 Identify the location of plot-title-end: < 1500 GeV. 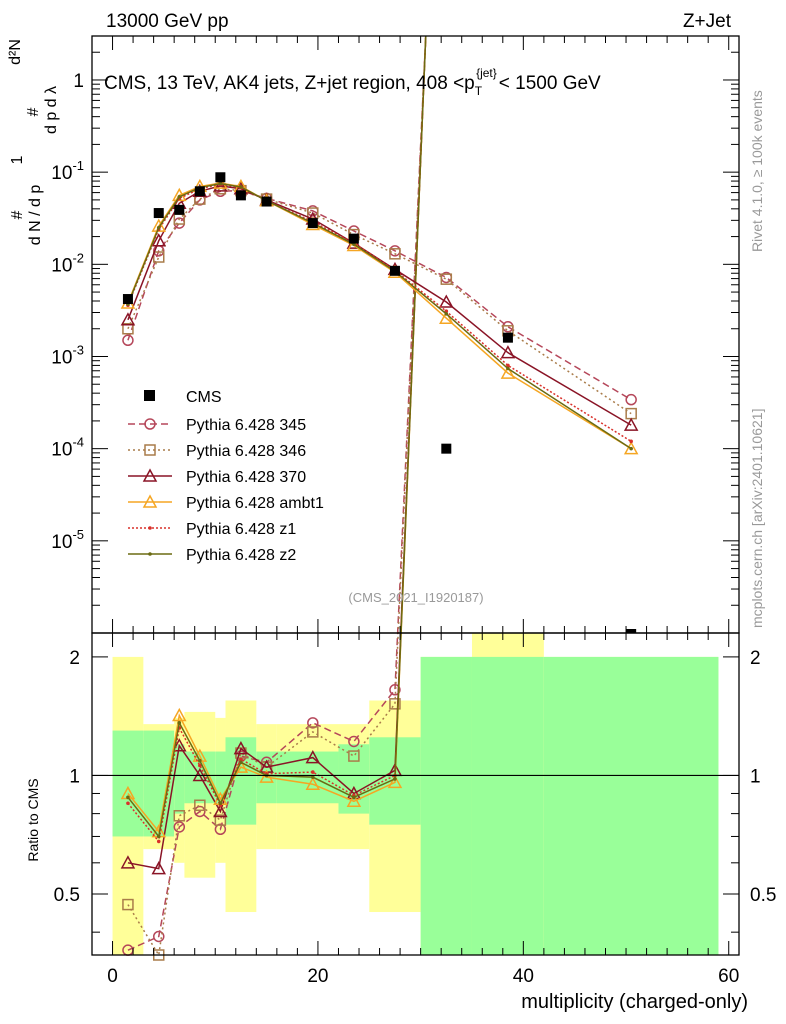
(550, 83).